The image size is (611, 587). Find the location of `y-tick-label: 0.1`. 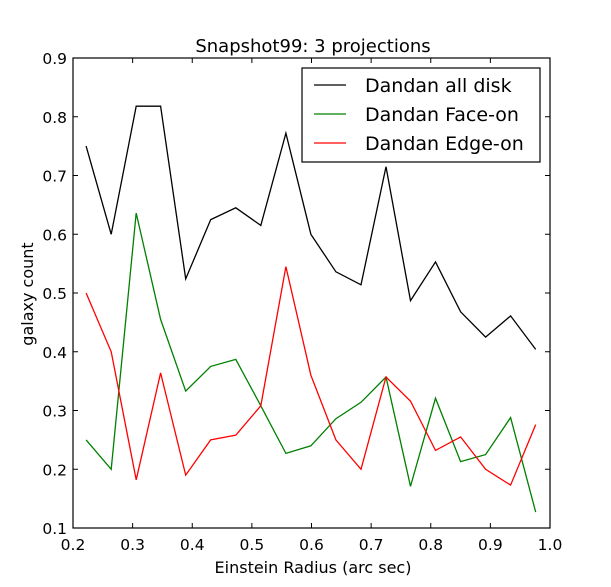

y-tick-label: 0.1 is located at coordinates (54, 529).